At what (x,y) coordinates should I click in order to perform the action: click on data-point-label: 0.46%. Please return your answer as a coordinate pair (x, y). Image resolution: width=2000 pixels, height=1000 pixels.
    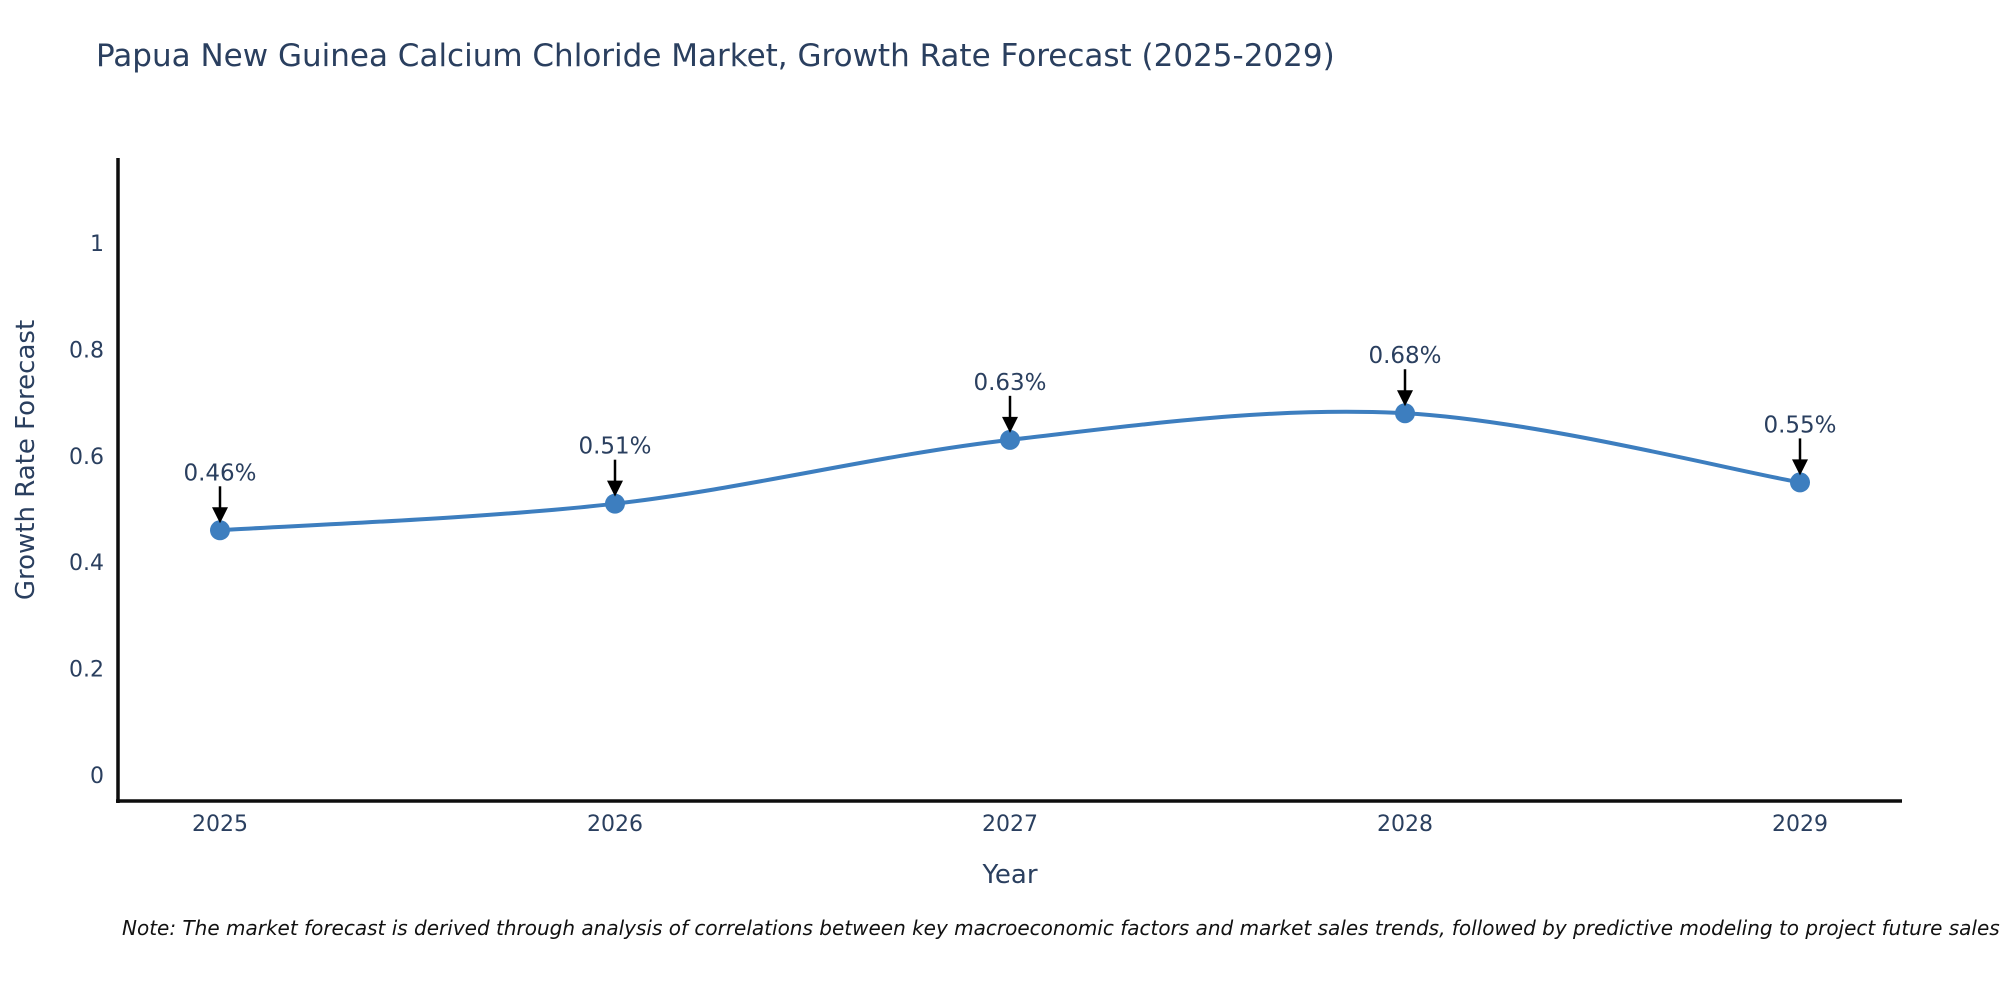
    Looking at the image, I should click on (219, 473).